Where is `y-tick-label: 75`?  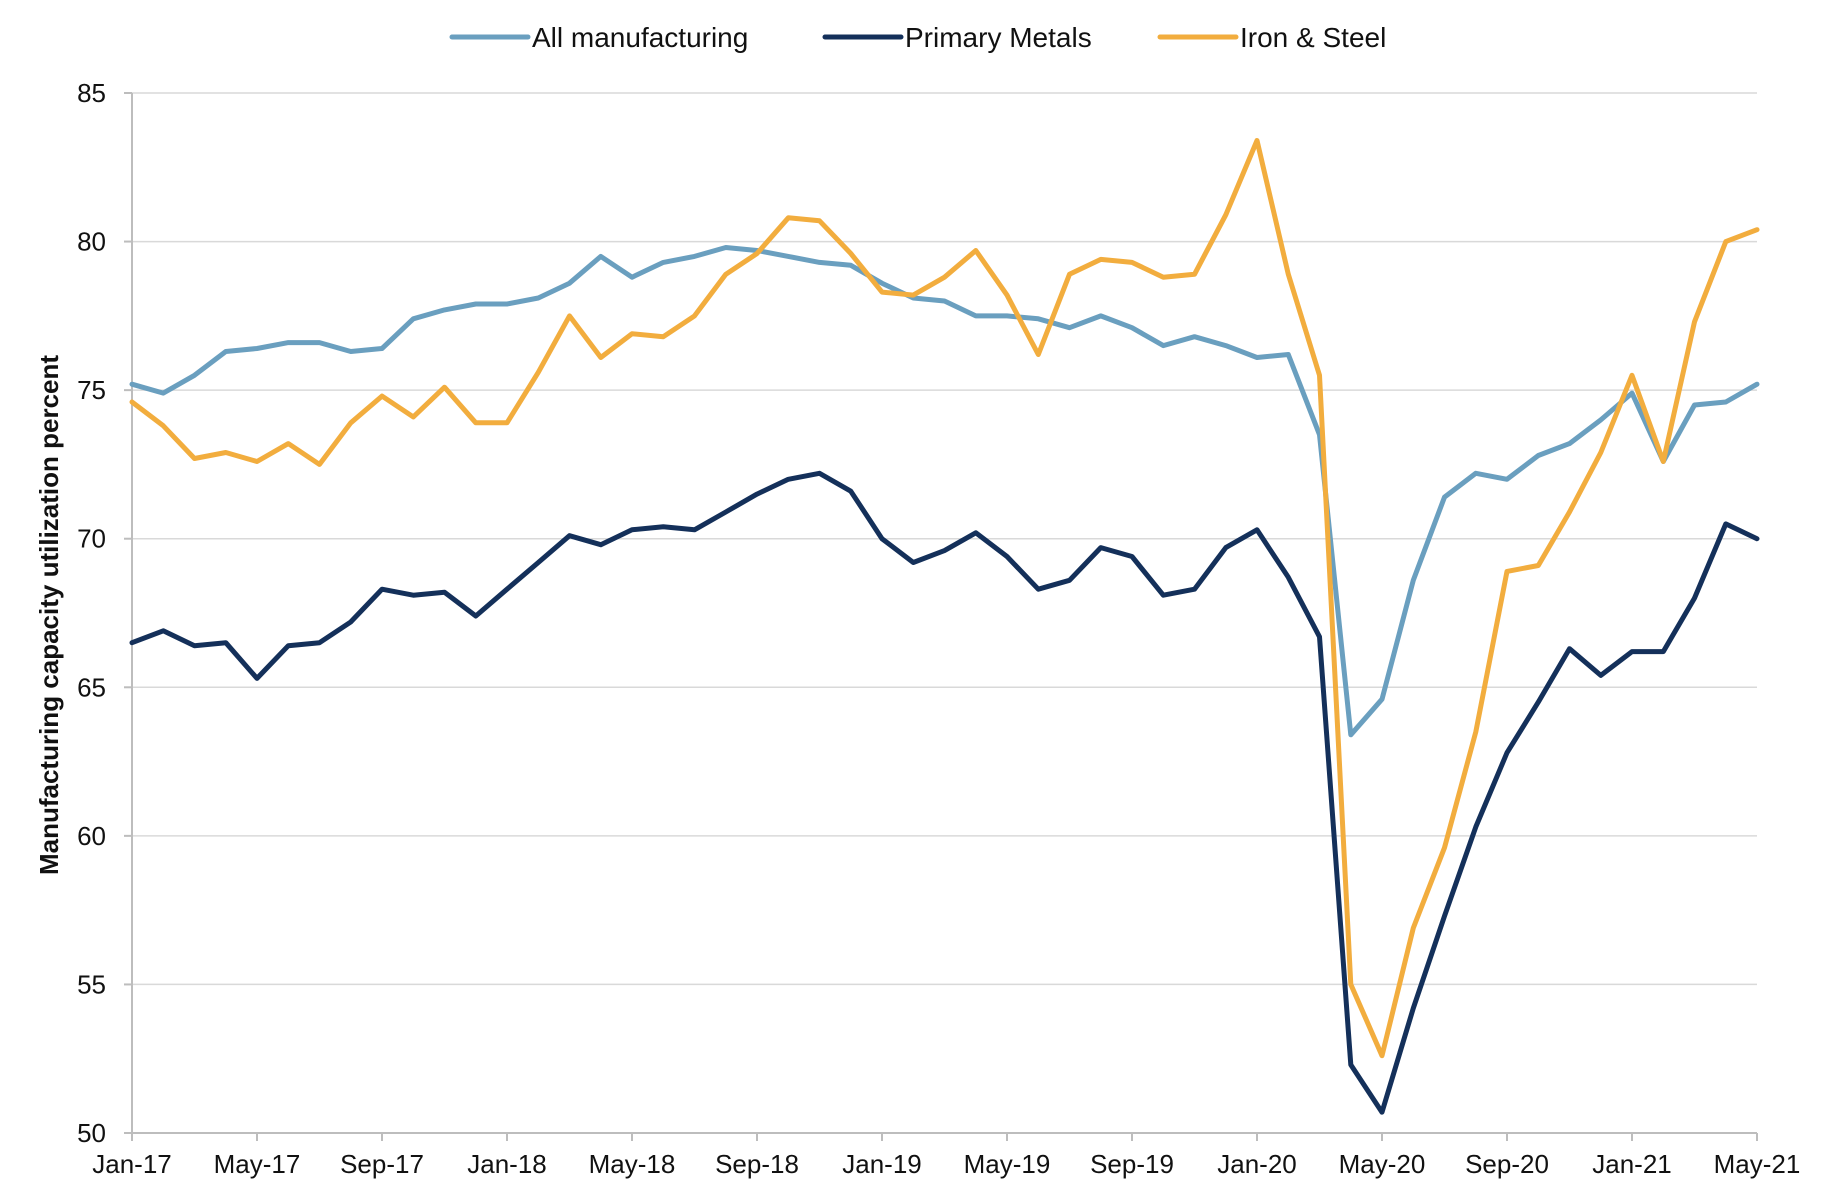 y-tick-label: 75 is located at coordinates (91, 390).